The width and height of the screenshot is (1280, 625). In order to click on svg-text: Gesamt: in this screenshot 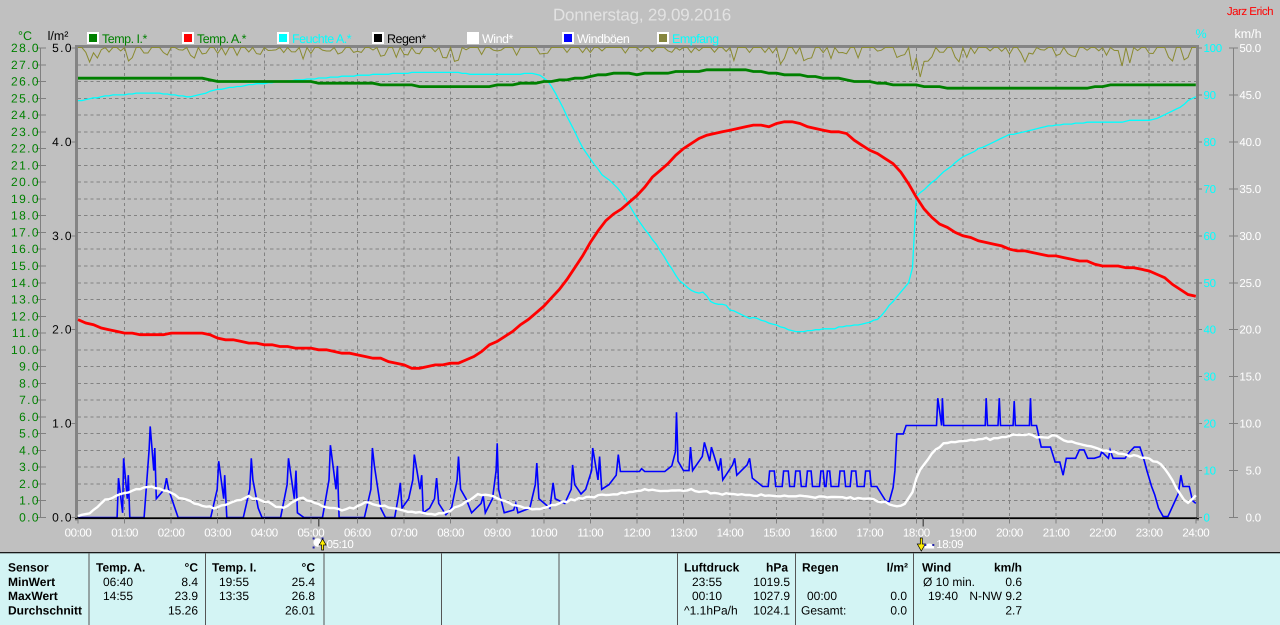, I will do `click(823, 610)`.